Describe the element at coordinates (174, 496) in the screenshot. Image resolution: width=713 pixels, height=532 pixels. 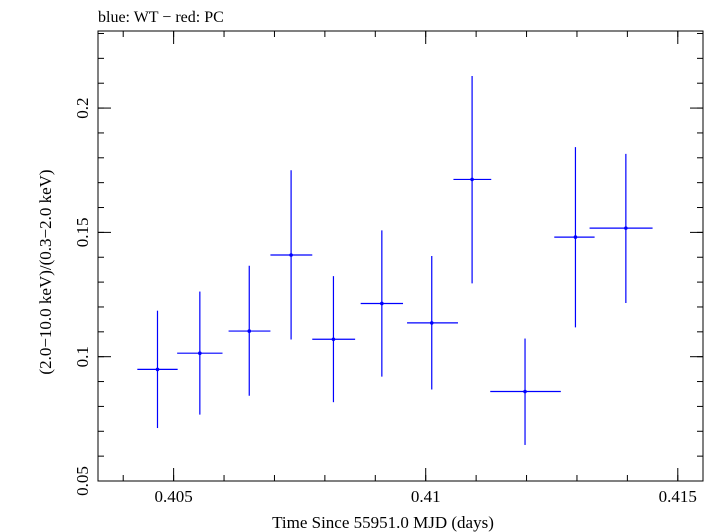
I see `x-tick-label: 0.405` at that location.